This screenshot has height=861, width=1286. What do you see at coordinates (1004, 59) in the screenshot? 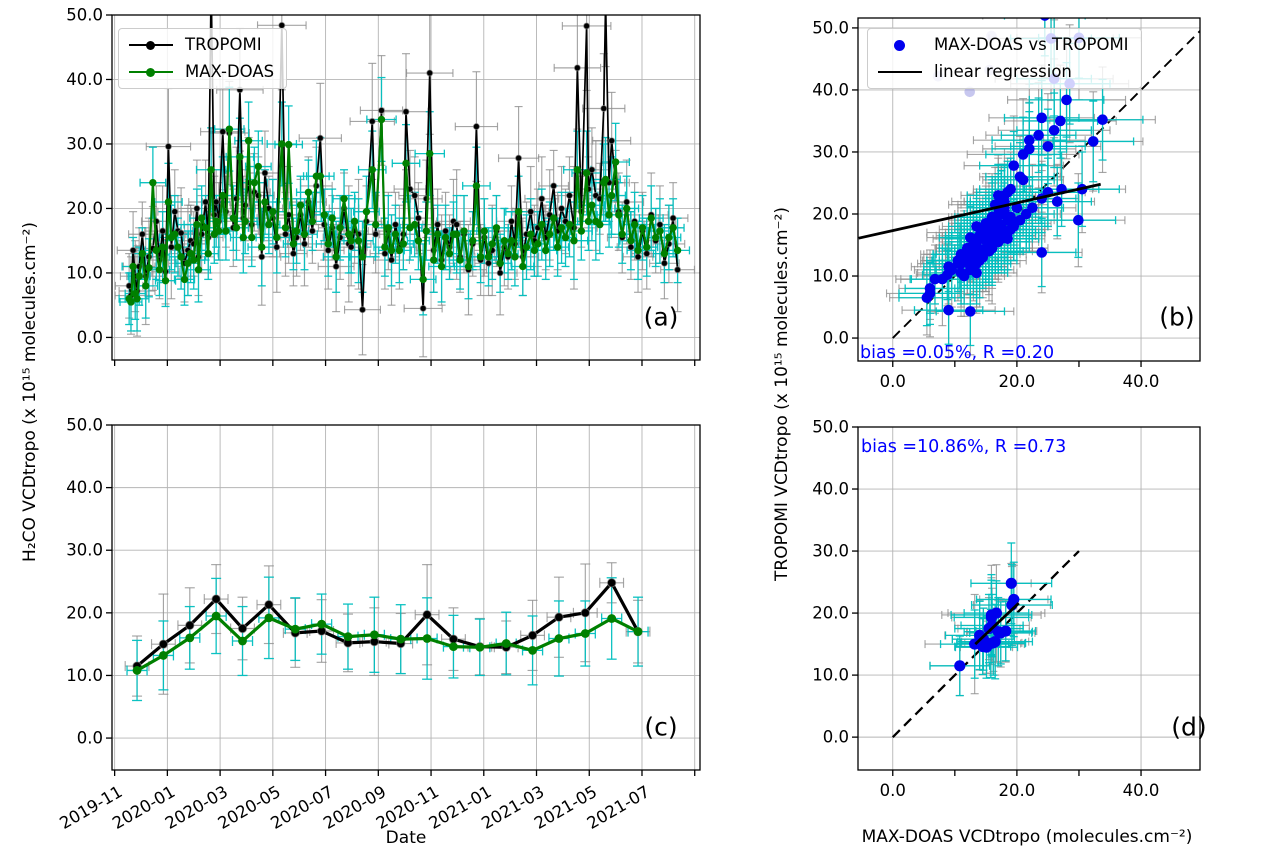
I see `legend-panel-b: MAX-DOAS vs TROPOMI linear regression` at bounding box center [1004, 59].